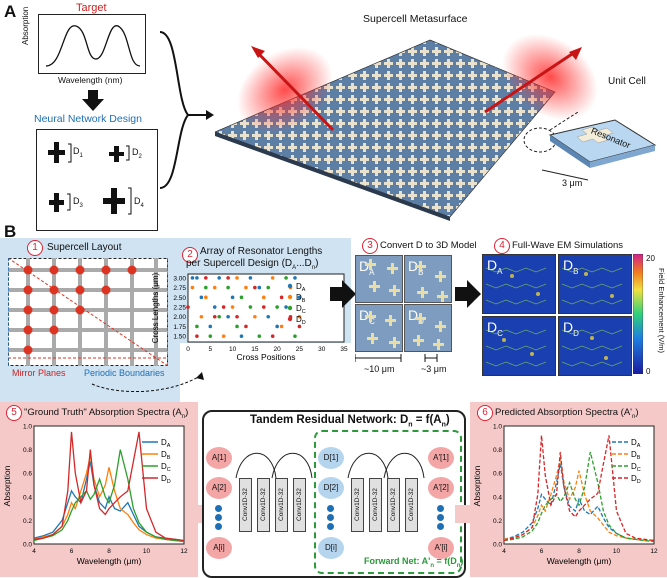  I want to click on output-node-1: A'[1], so click(441, 458).